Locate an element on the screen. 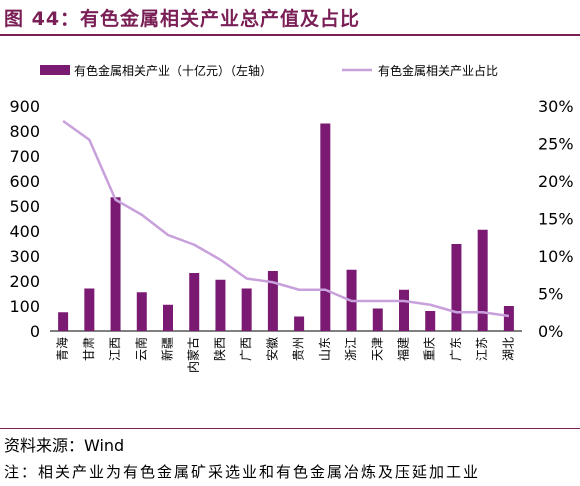  right-axis-tick-label: 5% is located at coordinates (550, 294).